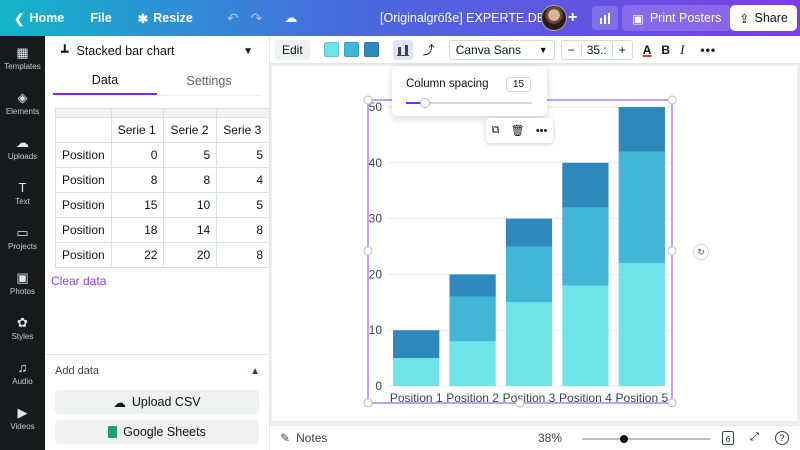 The width and height of the screenshot is (800, 450). Describe the element at coordinates (292, 49) in the screenshot. I see `edit-button: Edit` at that location.